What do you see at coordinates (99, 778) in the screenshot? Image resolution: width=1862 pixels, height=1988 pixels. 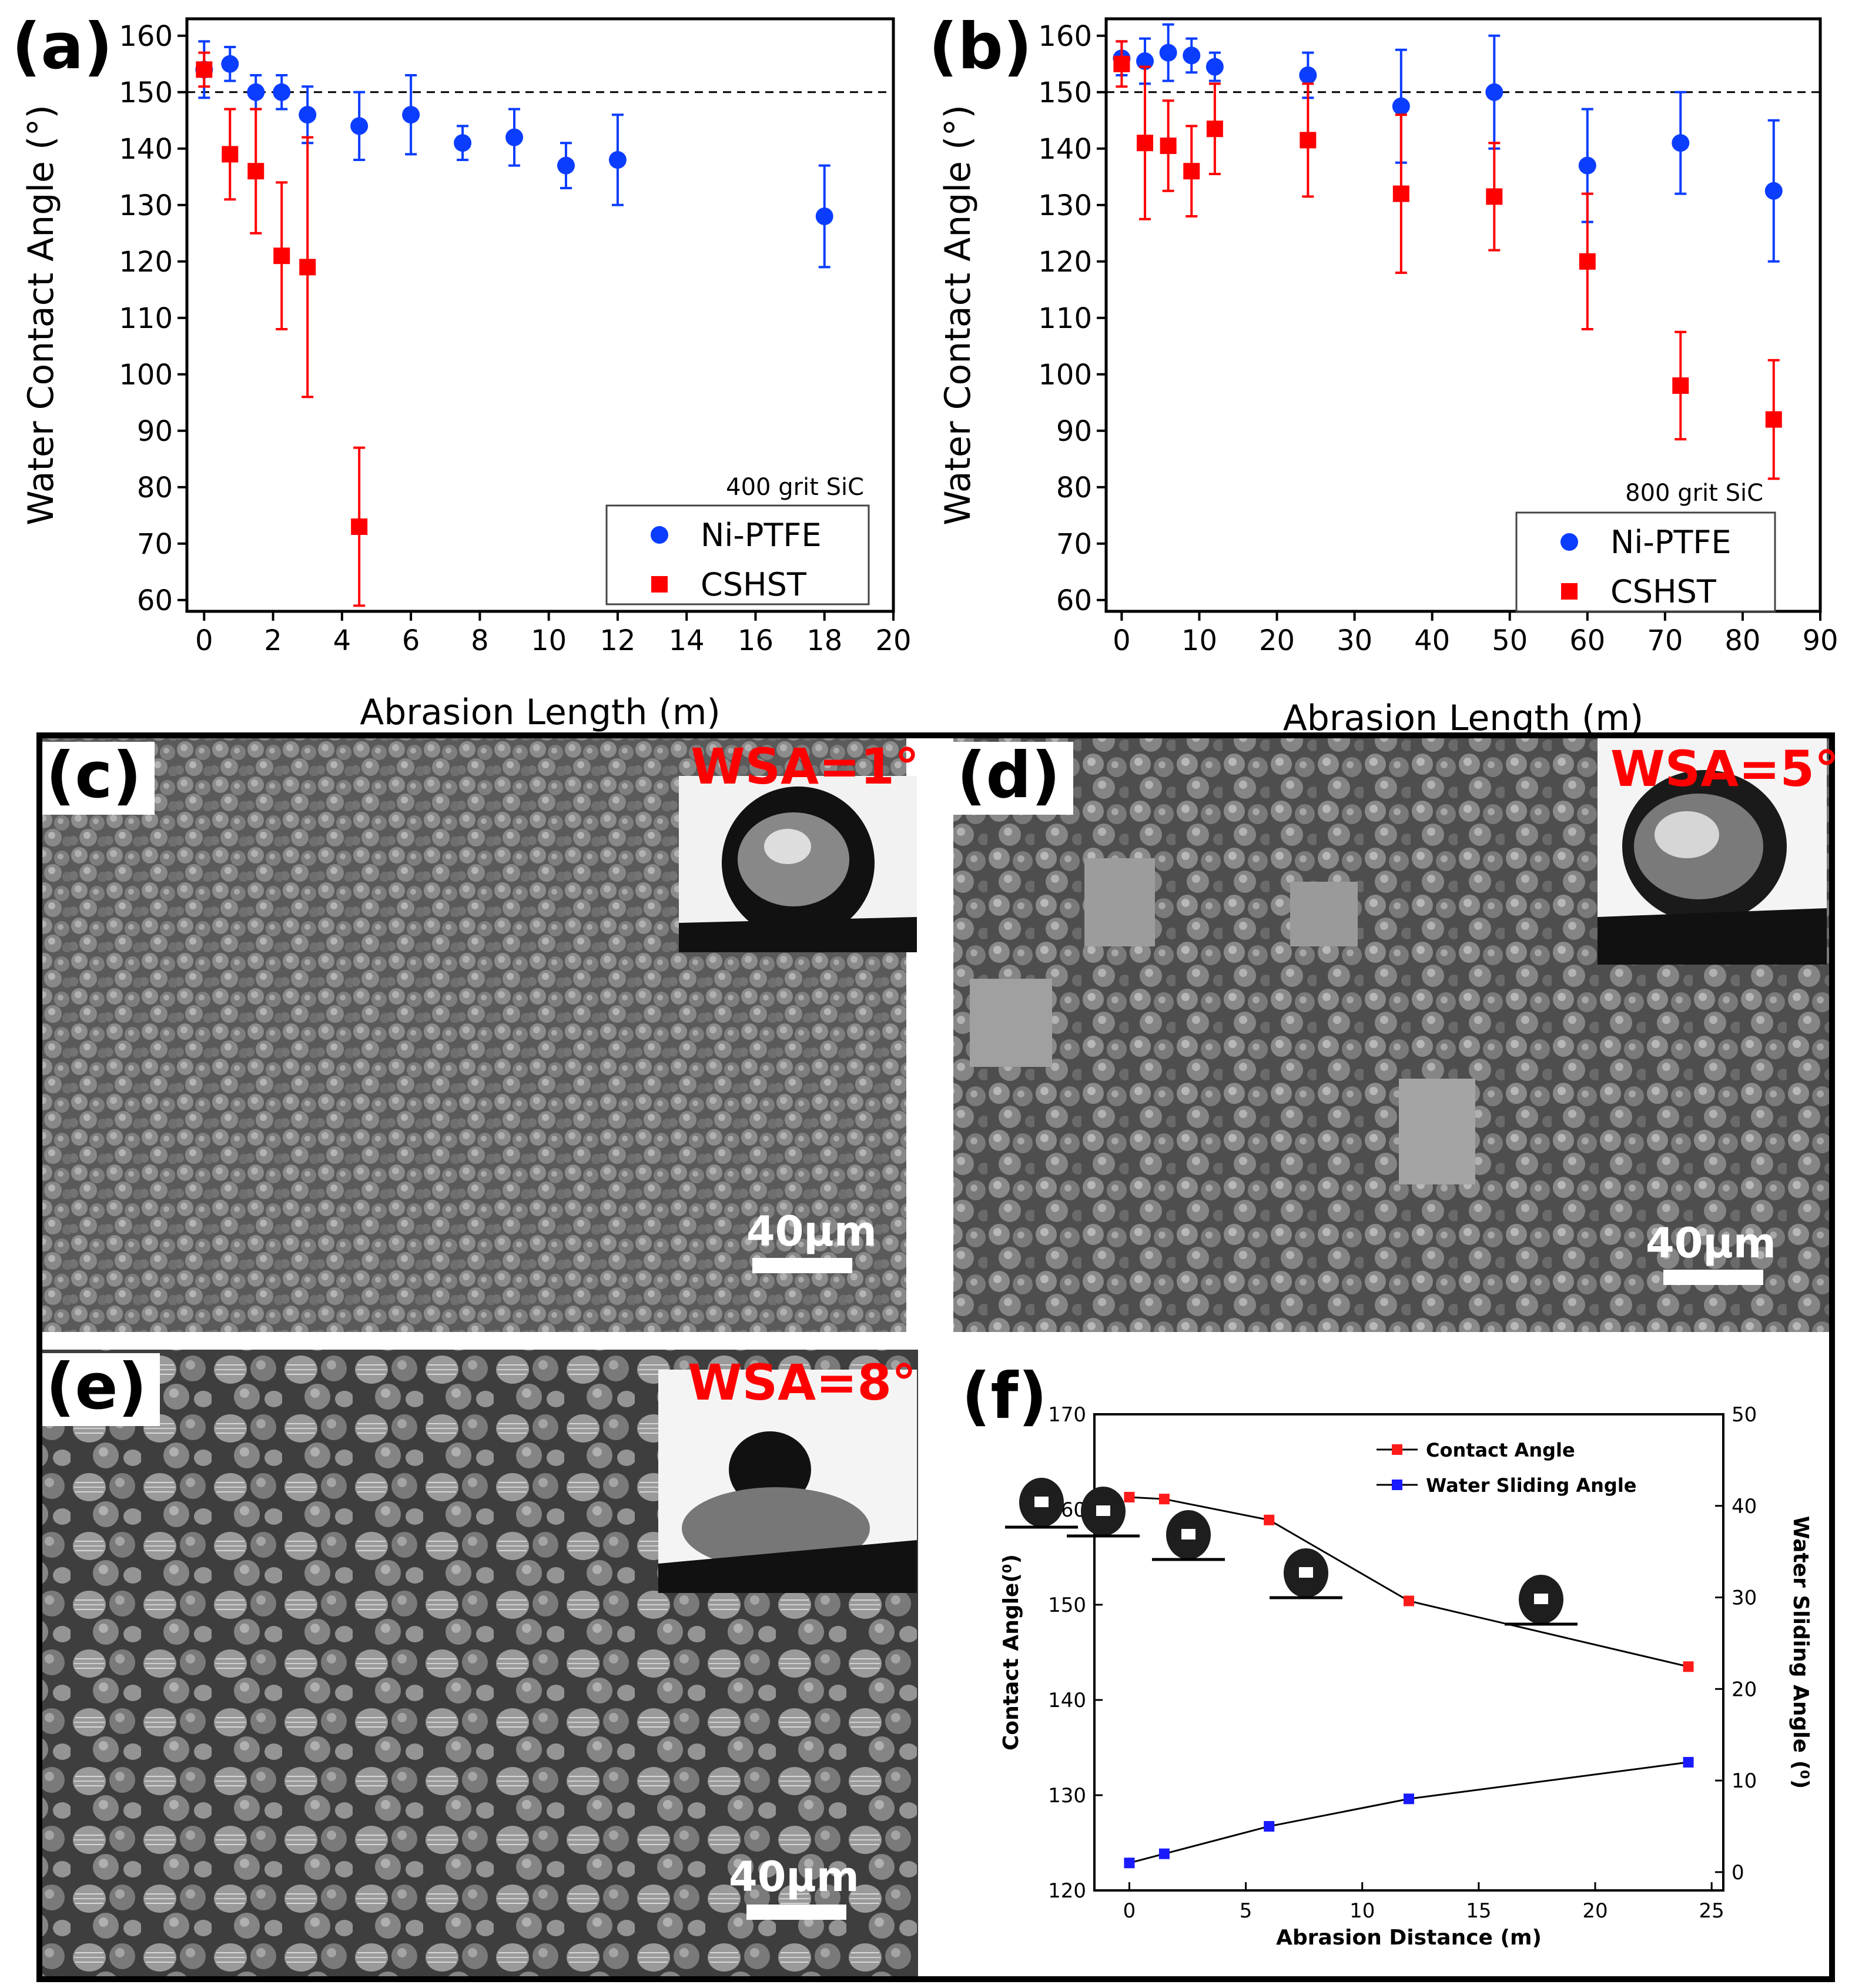 I see `panel-label-c: (c)` at bounding box center [99, 778].